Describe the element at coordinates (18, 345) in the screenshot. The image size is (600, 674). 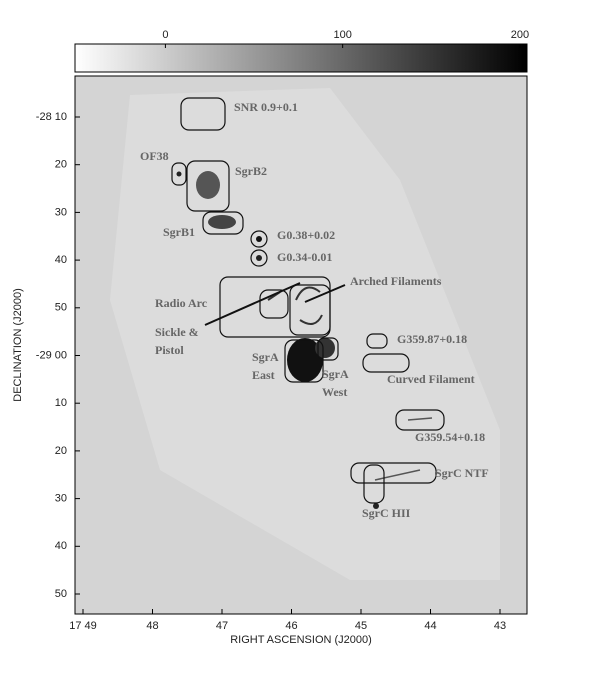
I see `y-axis-title: DECLINATION (J2000)` at that location.